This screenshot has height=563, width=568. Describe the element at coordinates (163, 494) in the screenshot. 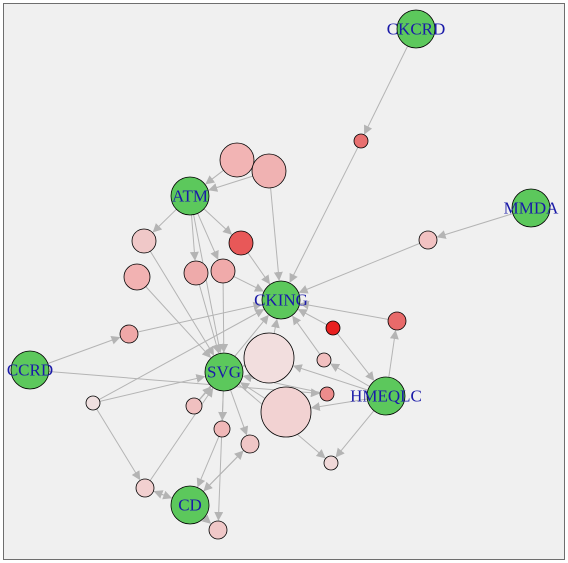

I see `edge-CD-to-n21` at that location.